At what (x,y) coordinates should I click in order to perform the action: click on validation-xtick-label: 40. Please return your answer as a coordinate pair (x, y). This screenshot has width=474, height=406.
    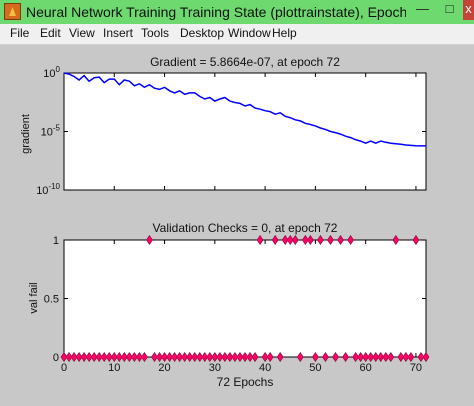
    Looking at the image, I should click on (265, 368).